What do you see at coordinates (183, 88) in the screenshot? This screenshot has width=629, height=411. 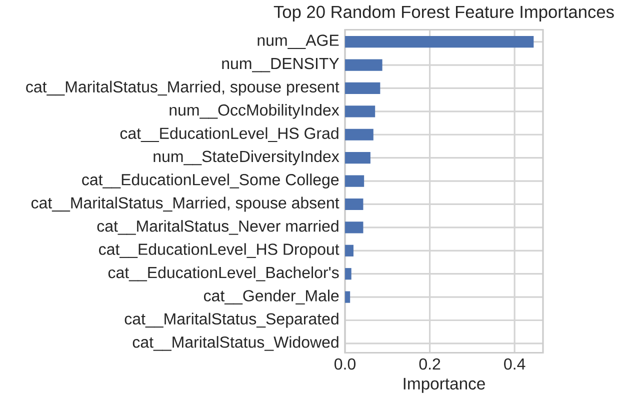 I see `y-tick-label: cat__MaritalStatus_Married, spouse present` at bounding box center [183, 88].